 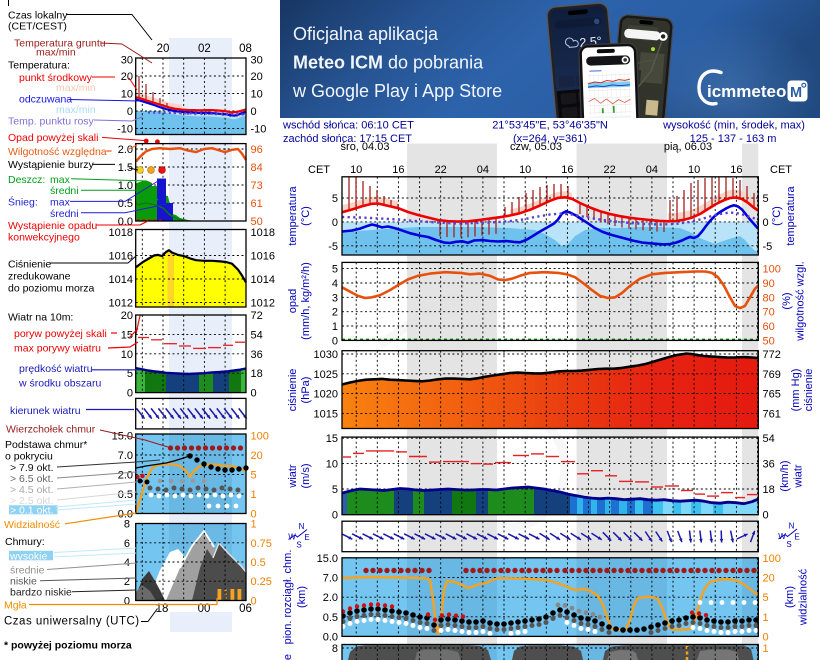 I want to click on svg-text: Ciśnienie, so click(x=29, y=265).